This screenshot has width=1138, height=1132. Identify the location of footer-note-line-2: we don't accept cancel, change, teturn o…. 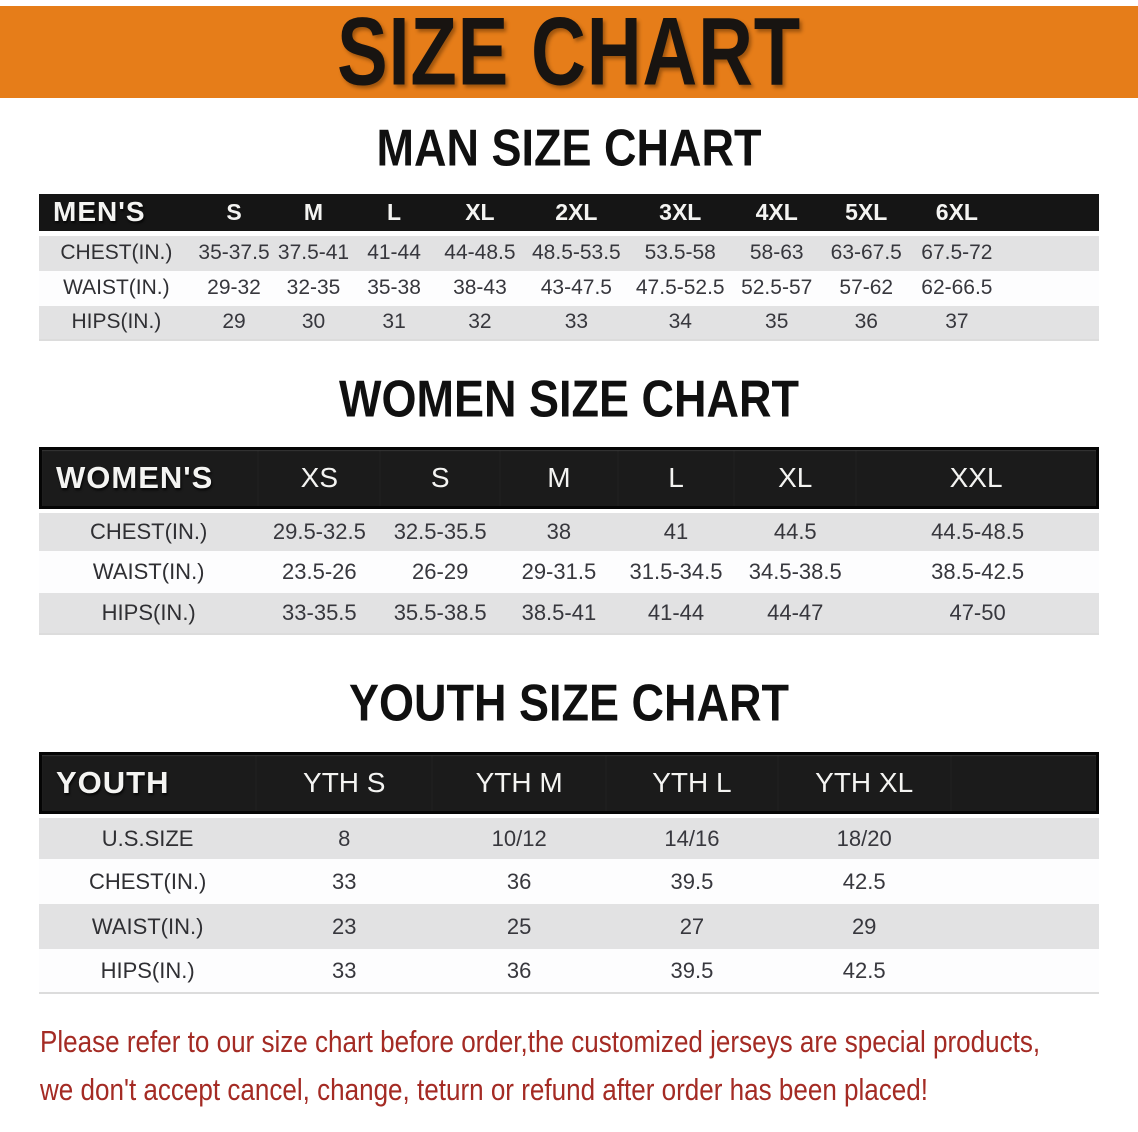
(589, 1090).